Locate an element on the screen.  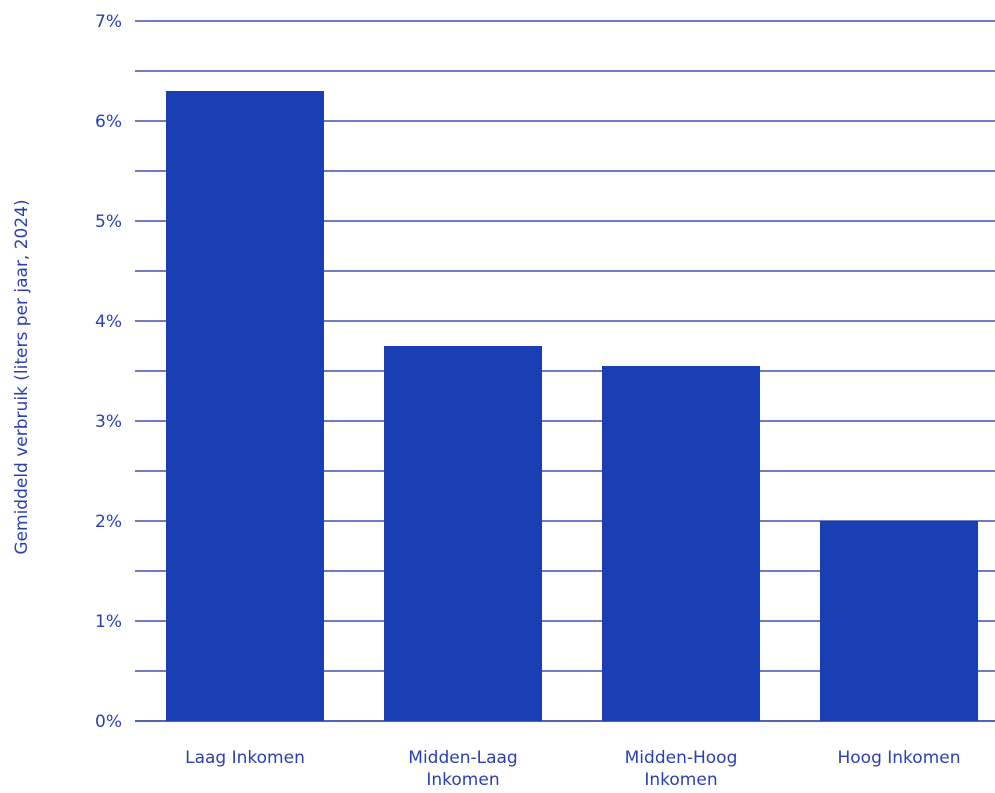
y-tick-label: 6% is located at coordinates (108, 122).